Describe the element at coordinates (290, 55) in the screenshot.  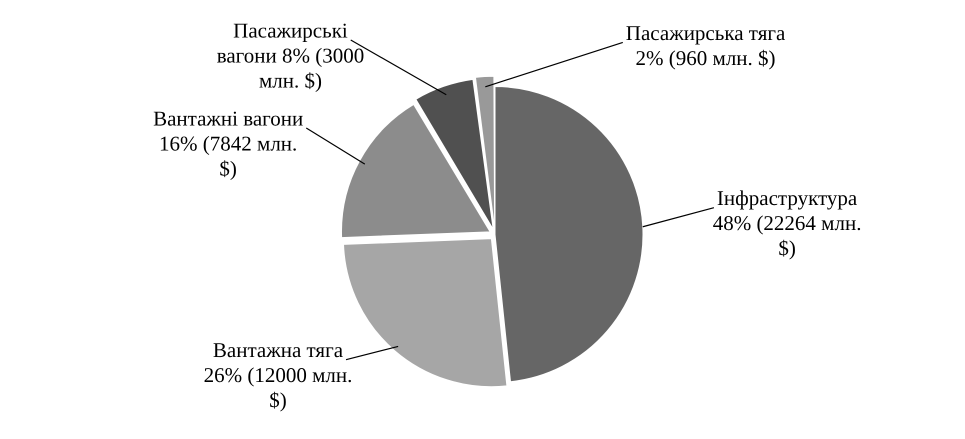
I see `slice-label: Пасажирські вагони 8% (3000 млн. $)` at that location.